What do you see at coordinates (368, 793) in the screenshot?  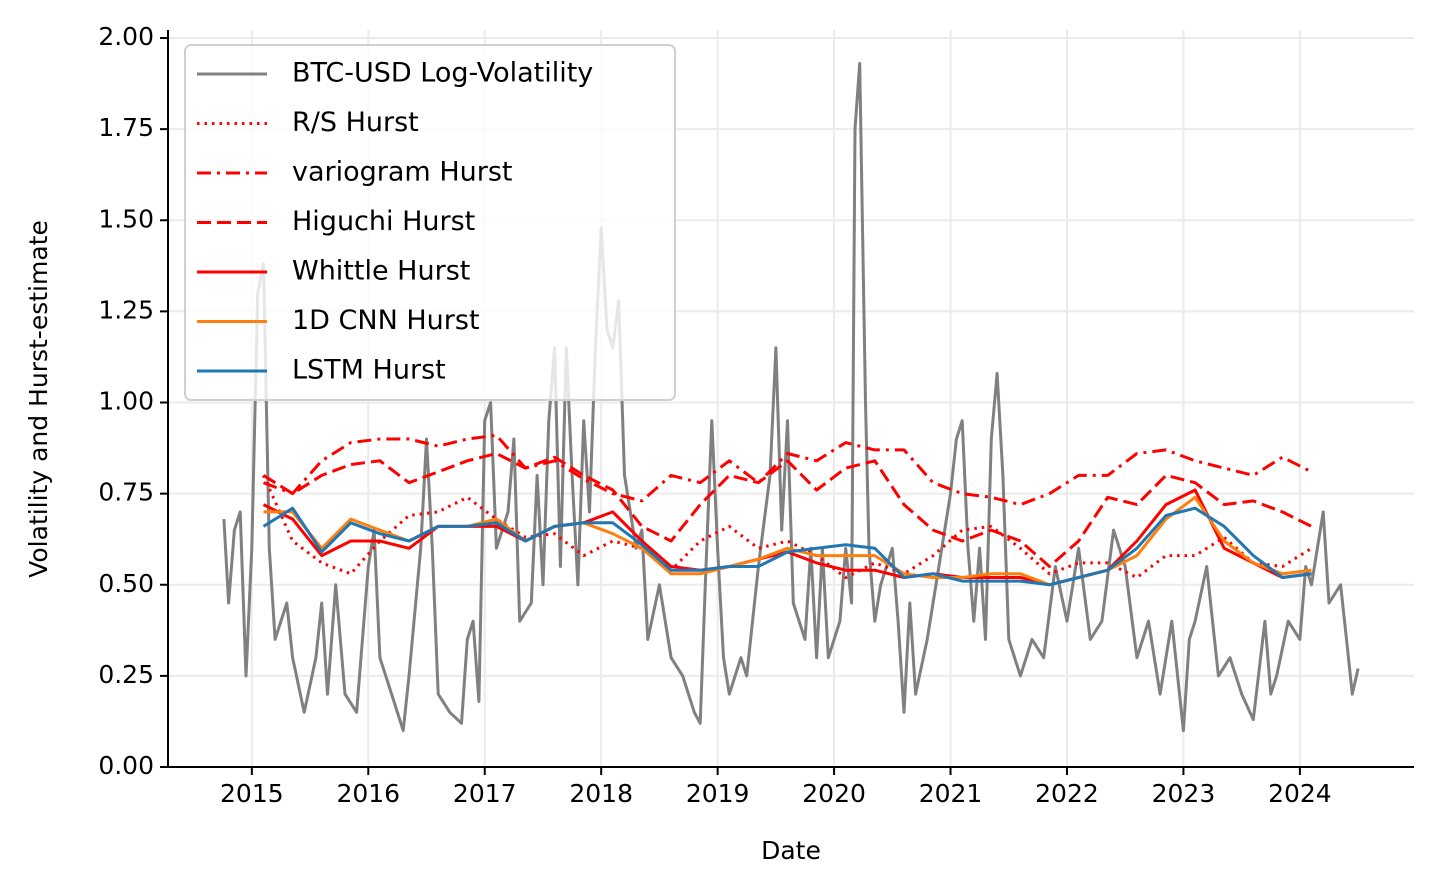 I see `x-tick-label: 2016` at bounding box center [368, 793].